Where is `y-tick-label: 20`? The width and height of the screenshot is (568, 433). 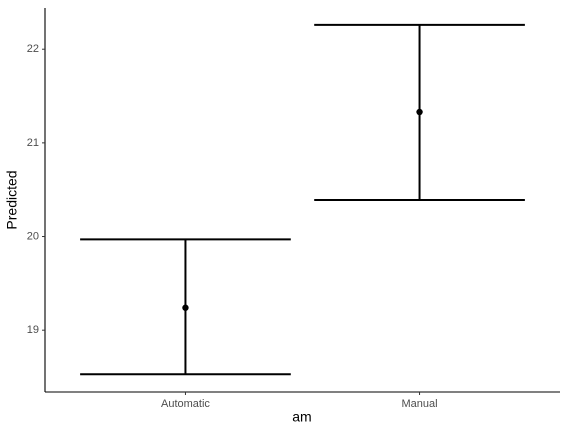 y-tick-label: 20 is located at coordinates (33, 236).